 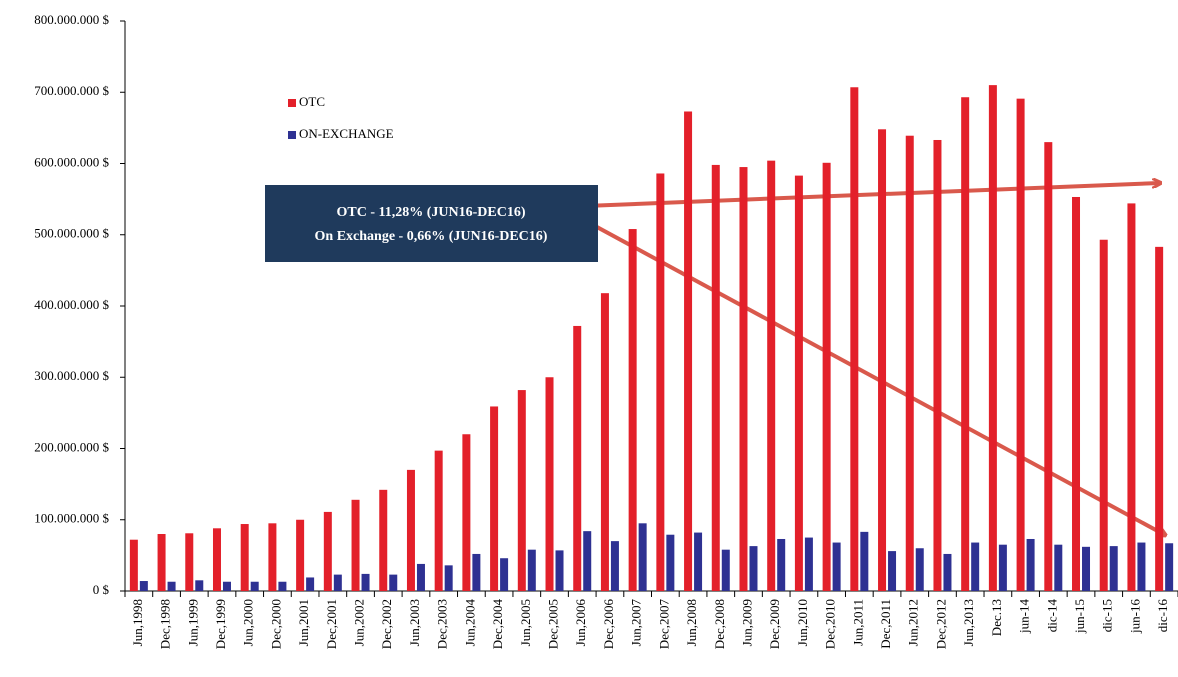 What do you see at coordinates (719, 624) in the screenshot?
I see `x-tick-label: Dec,2008` at bounding box center [719, 624].